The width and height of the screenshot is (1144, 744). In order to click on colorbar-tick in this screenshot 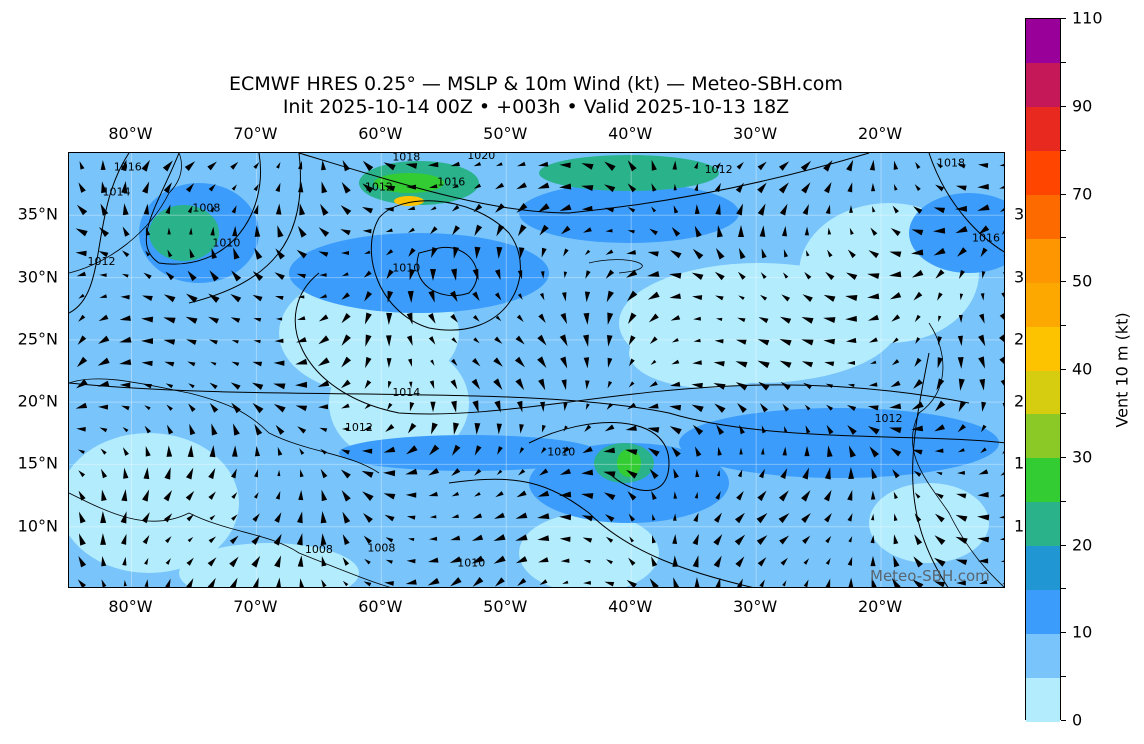, I will do `click(1063, 720)`.